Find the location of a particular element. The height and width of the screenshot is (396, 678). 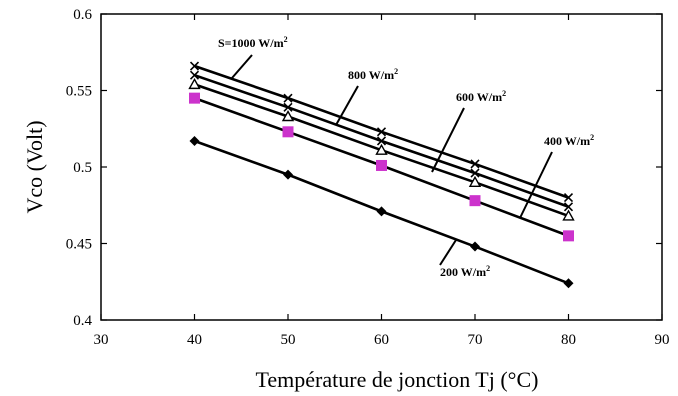

y-tick-label: 0.55 is located at coordinates (79, 92).